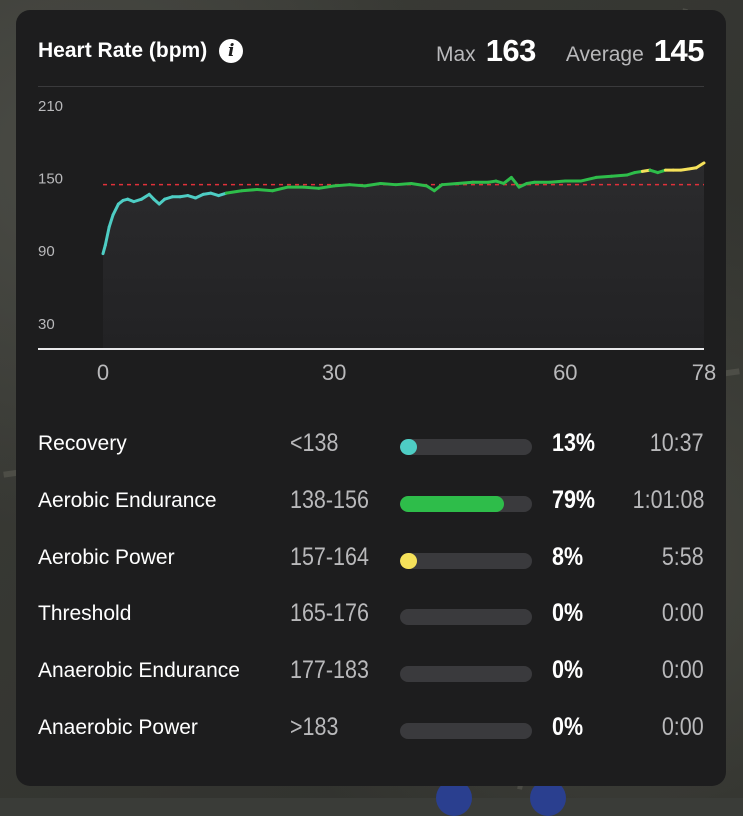 The width and height of the screenshot is (743, 816). Describe the element at coordinates (371, 86) in the screenshot. I see `header-divider` at that location.